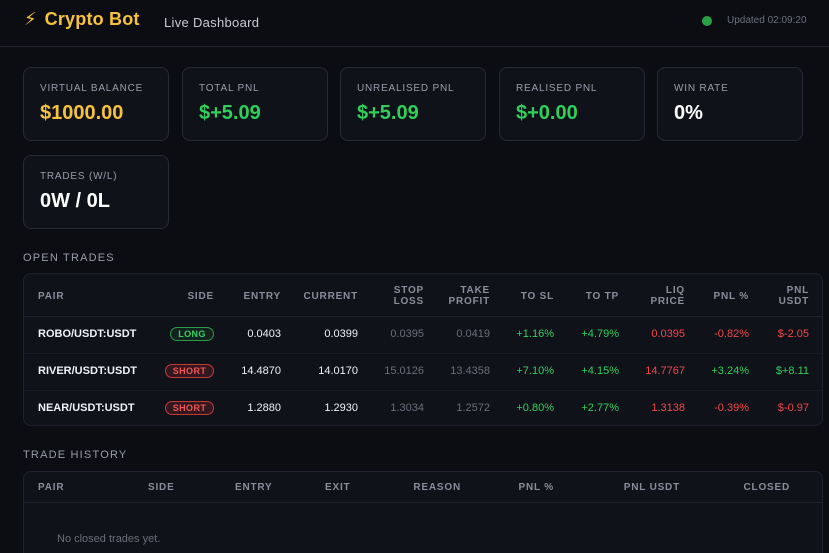  Describe the element at coordinates (470, 371) in the screenshot. I see `cell-take-profit: 13.4358` at that location.